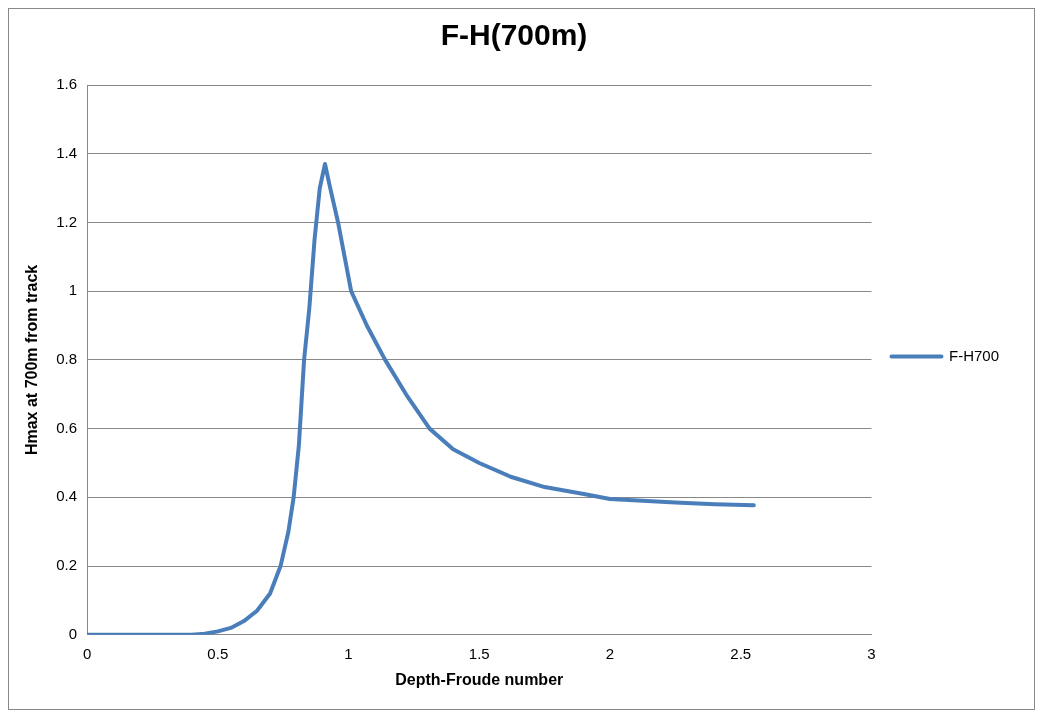 This screenshot has height=722, width=1047. I want to click on y-axis-title: Hmax at 700m from track, so click(32, 360).